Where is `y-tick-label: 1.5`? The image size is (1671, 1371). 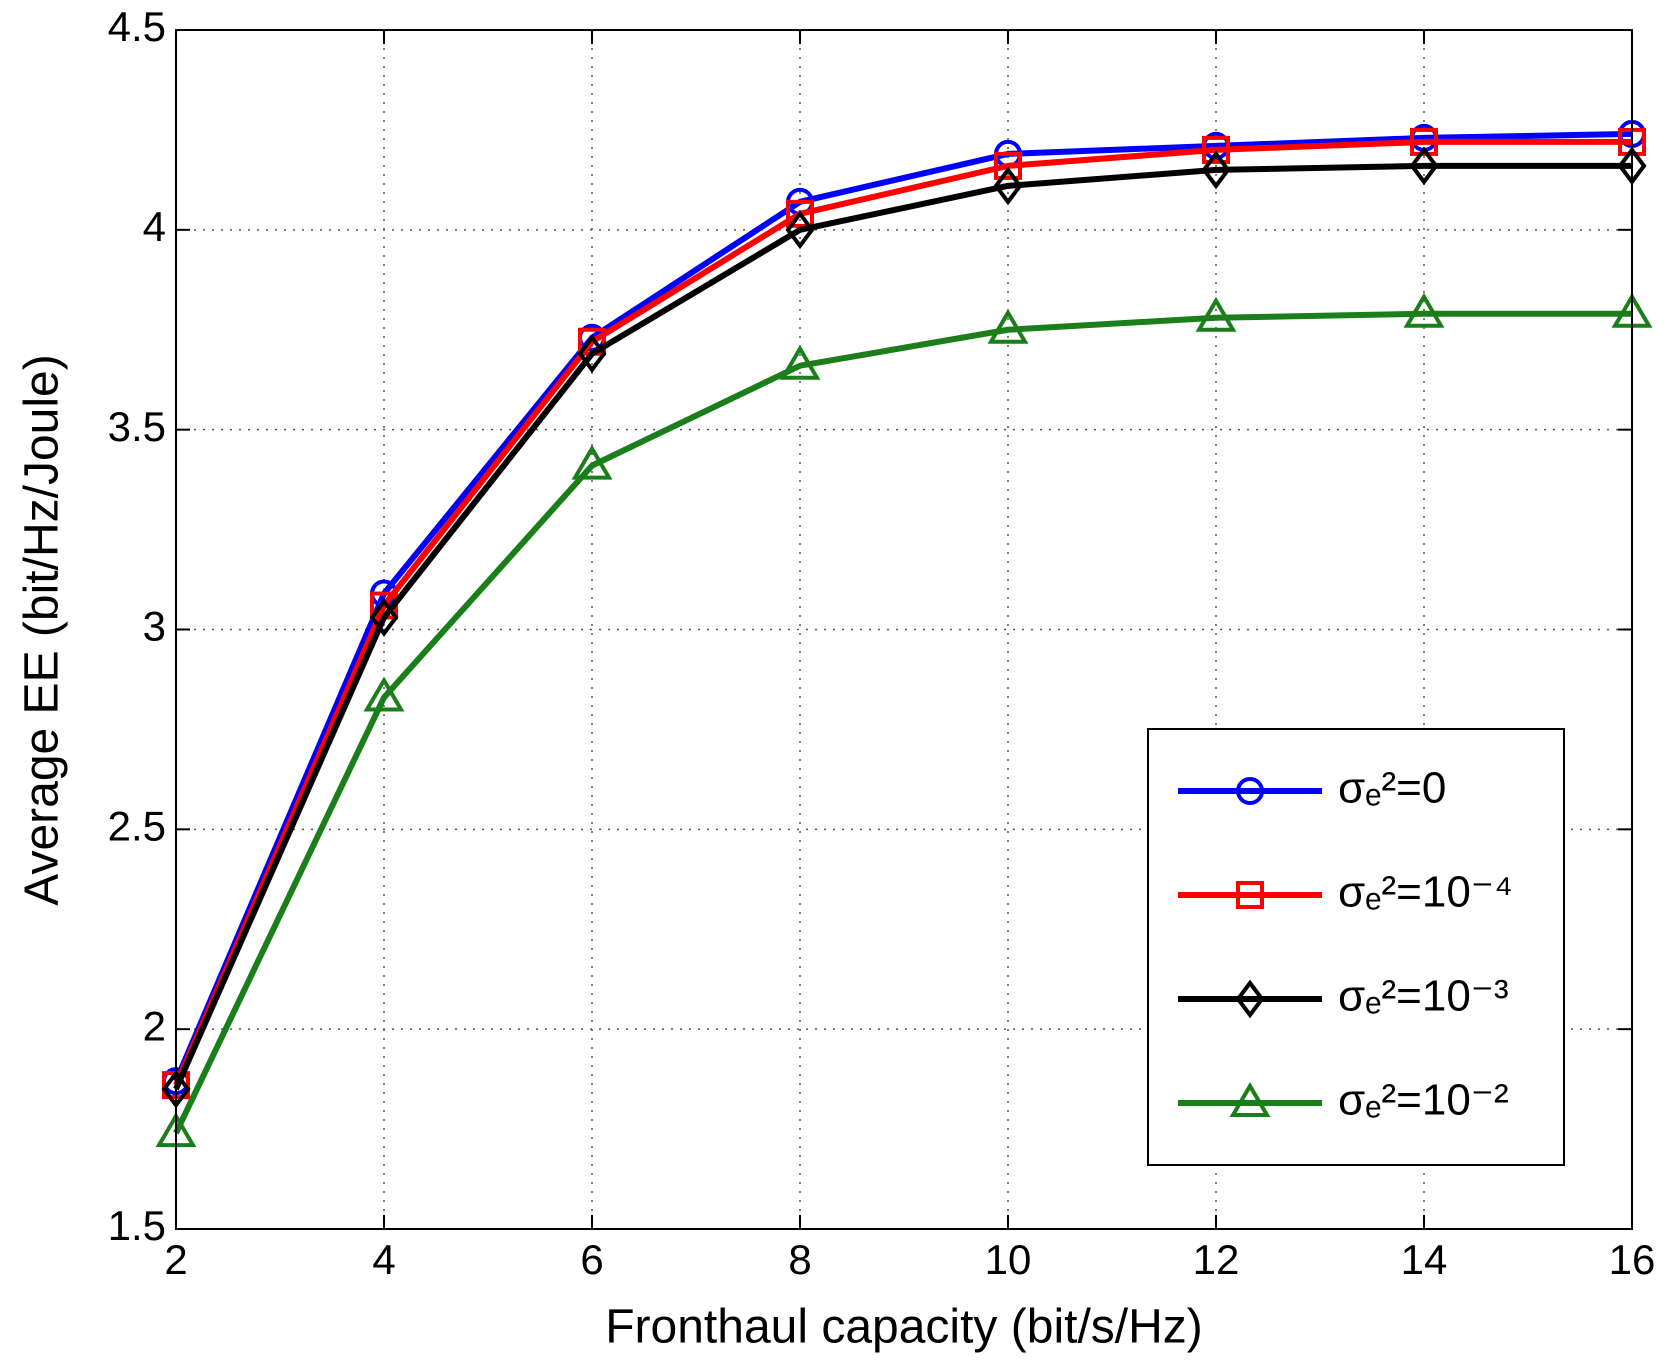
y-tick-label: 1.5 is located at coordinates (137, 1225).